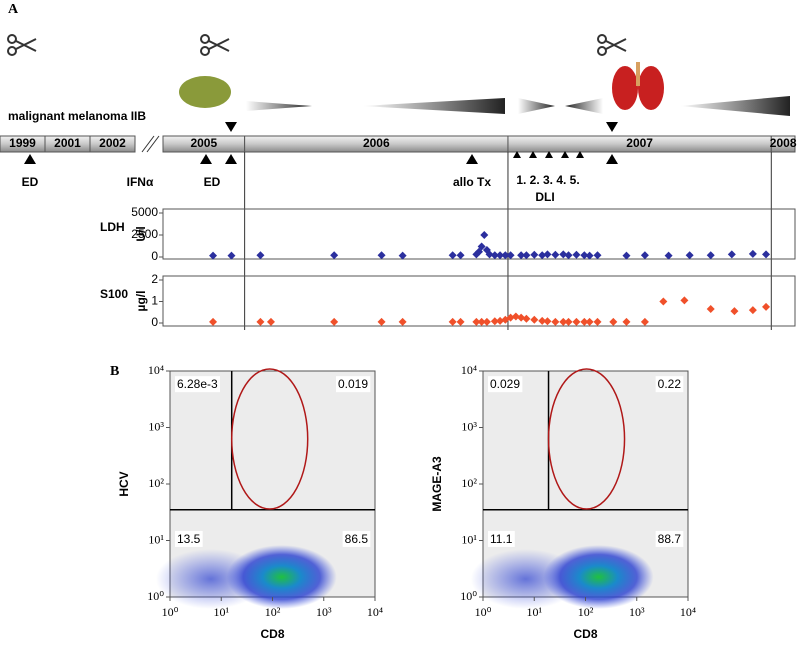 The width and height of the screenshot is (798, 655). What do you see at coordinates (141, 301) in the screenshot?
I see `y-axis-label: µg/l` at bounding box center [141, 301].